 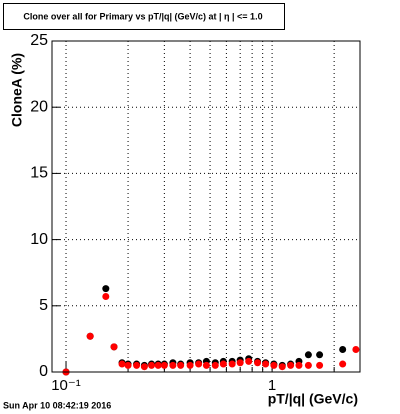 I want to click on x-tick-label: 1, so click(x=272, y=385).